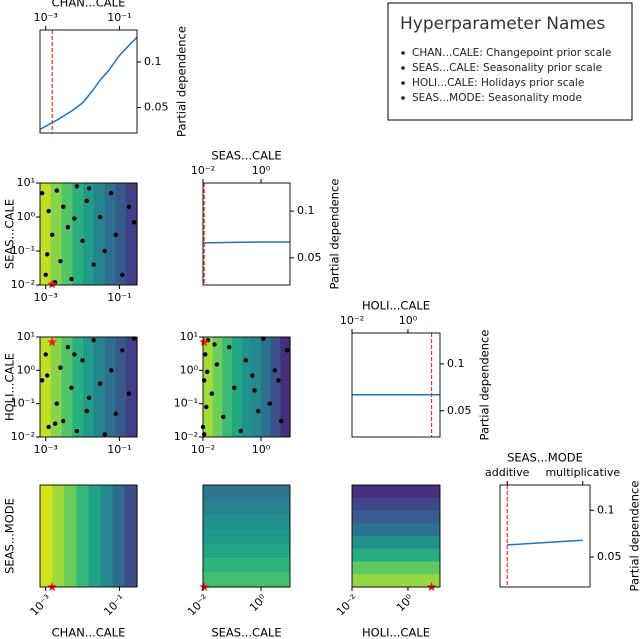 This screenshot has height=639, width=640. What do you see at coordinates (502, 24) in the screenshot?
I see `legend-title: Hyperparameter Names` at bounding box center [502, 24].